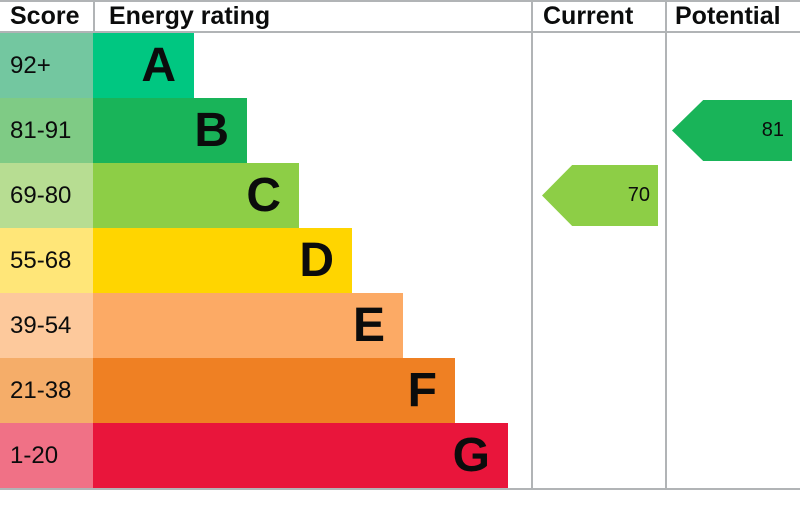 The height and width of the screenshot is (520, 800). I want to click on band-score-cell: 69-80, so click(46, 195).